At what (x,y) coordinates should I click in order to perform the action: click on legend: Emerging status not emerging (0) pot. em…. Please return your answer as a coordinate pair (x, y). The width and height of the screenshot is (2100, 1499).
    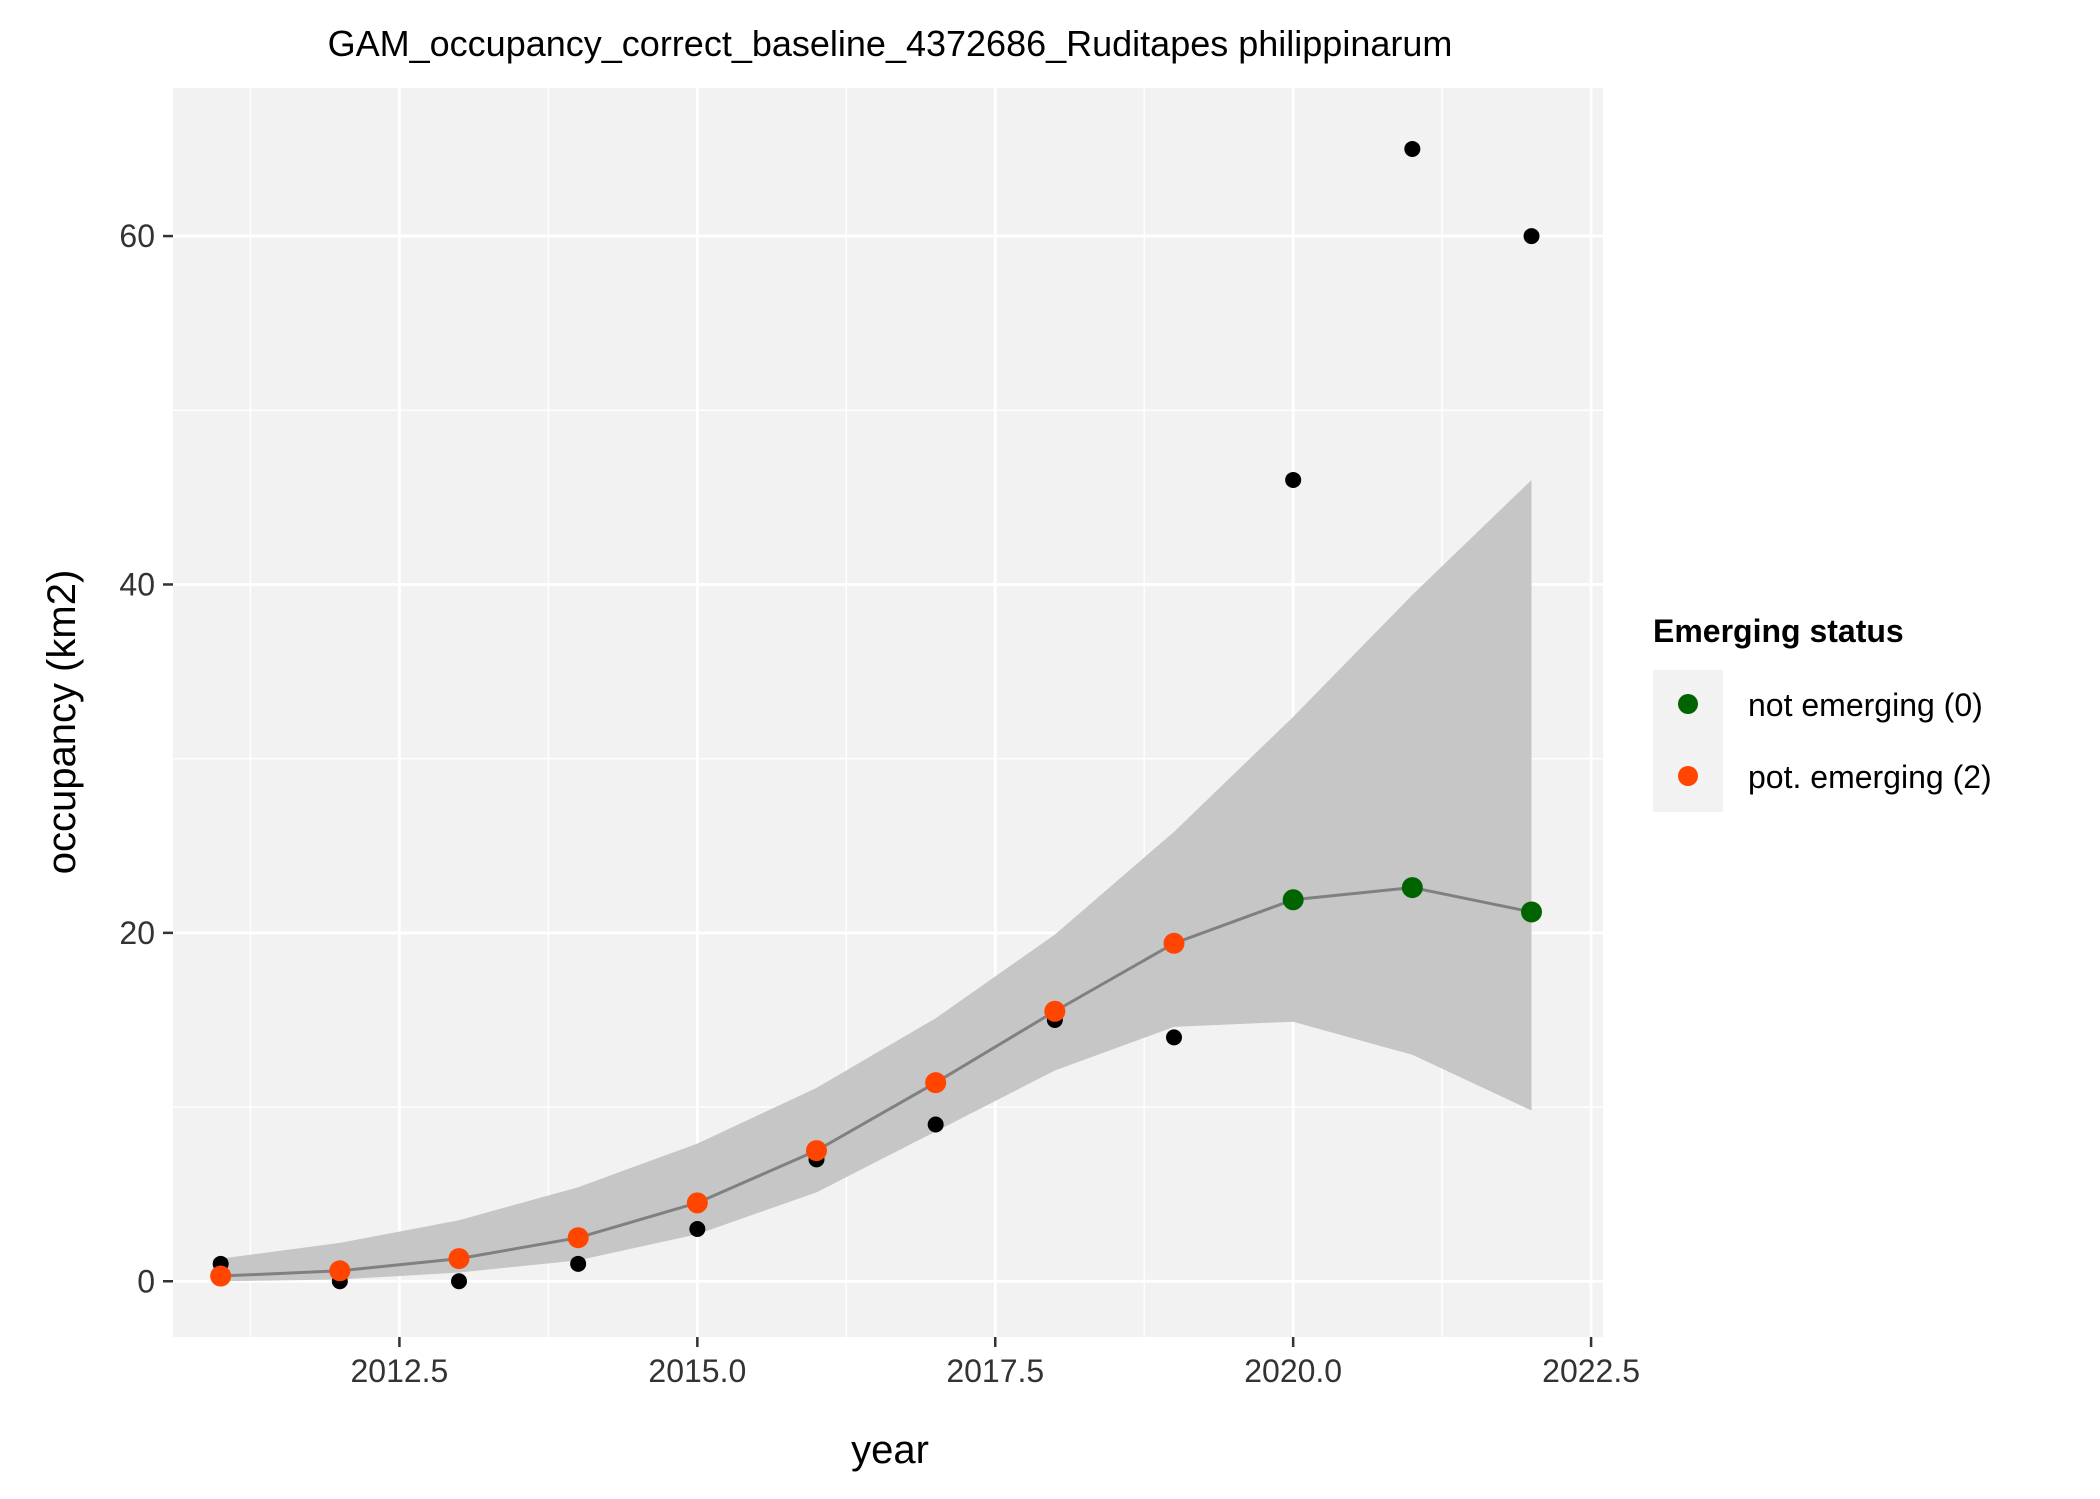
    Looking at the image, I should click on (1822, 712).